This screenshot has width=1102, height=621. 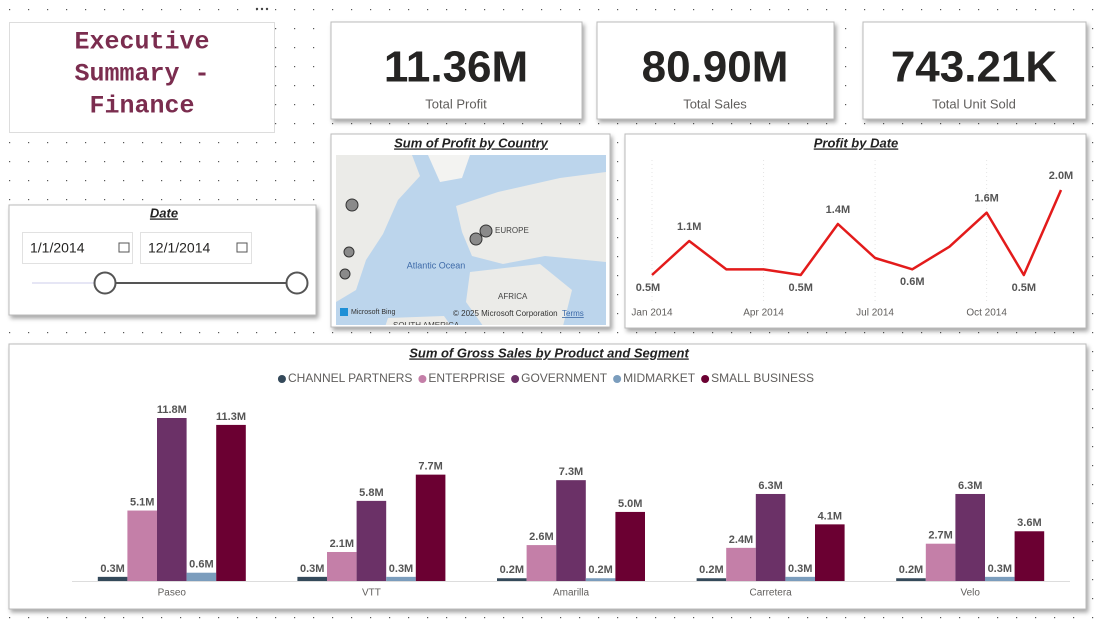 I want to click on card-value: 11.36M, so click(x=456, y=67).